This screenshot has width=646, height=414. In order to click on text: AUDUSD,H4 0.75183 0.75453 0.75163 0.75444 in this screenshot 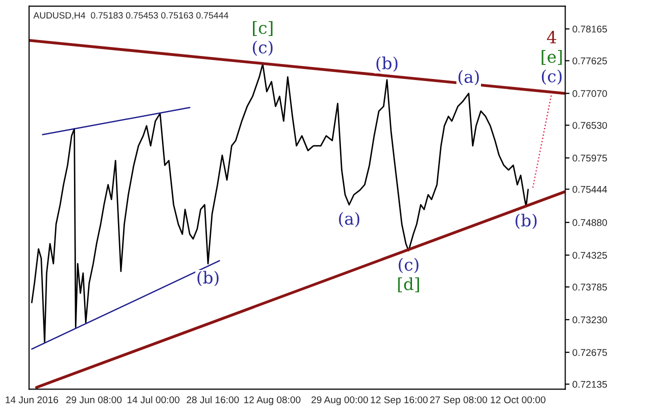, I will do `click(130, 16)`.